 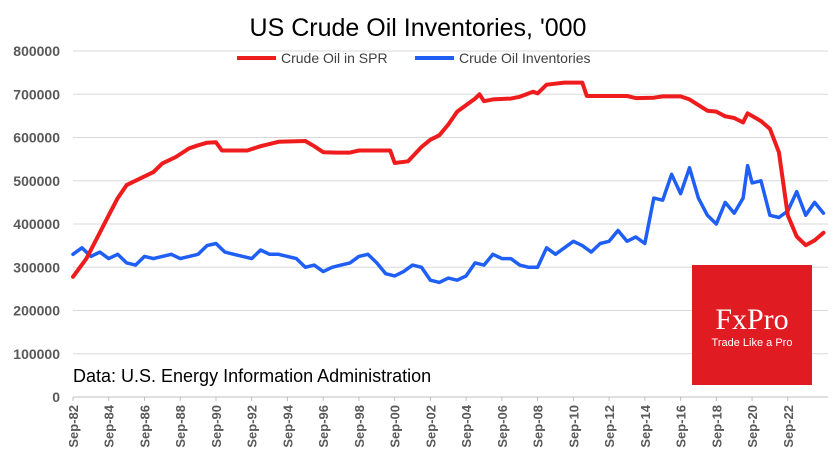 What do you see at coordinates (525, 58) in the screenshot?
I see `legend-label-inventories: Crude Oil Inventories` at bounding box center [525, 58].